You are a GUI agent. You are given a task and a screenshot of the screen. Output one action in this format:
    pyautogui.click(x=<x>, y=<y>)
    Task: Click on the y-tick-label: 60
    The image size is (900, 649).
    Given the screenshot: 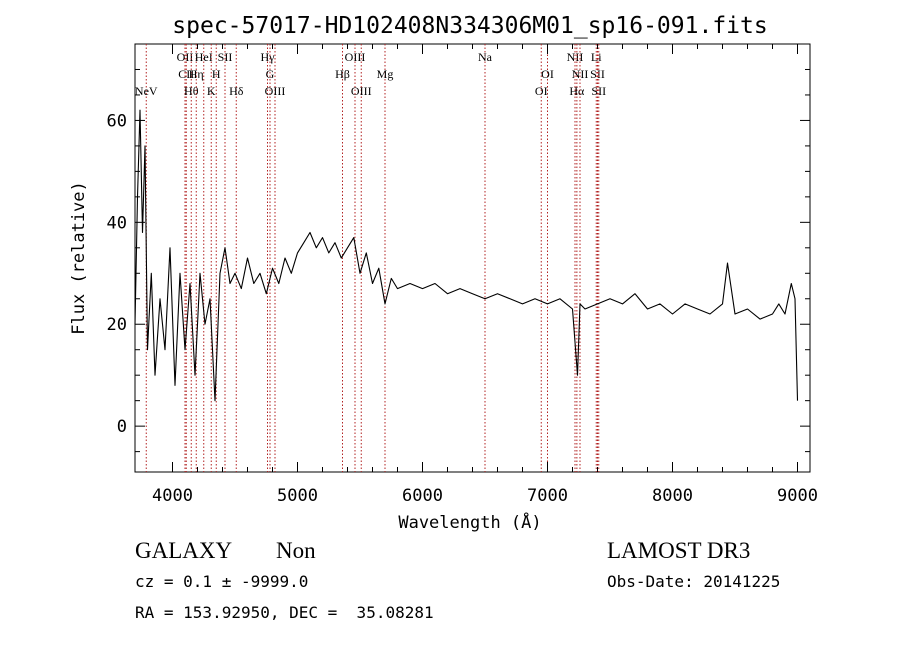 What is the action you would take?
    pyautogui.click(x=117, y=121)
    